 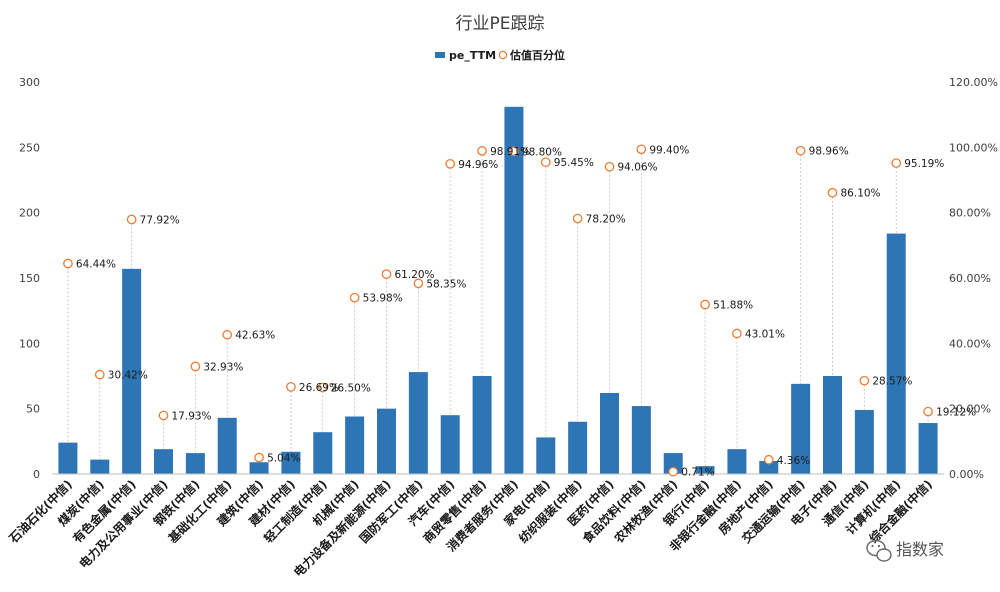 I want to click on percentile-label: 58.35%, so click(x=446, y=284).